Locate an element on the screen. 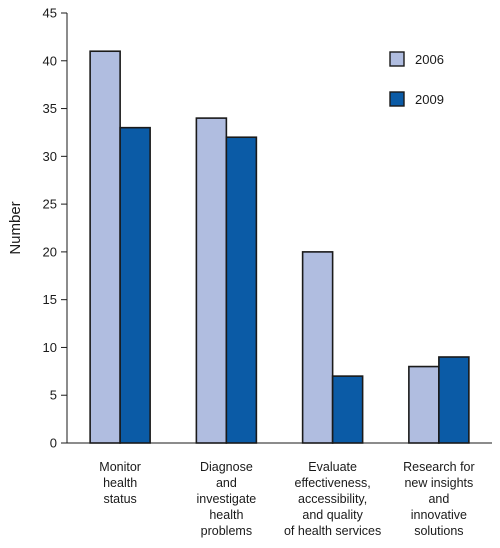  y-tick-label: 30 is located at coordinates (50, 156).